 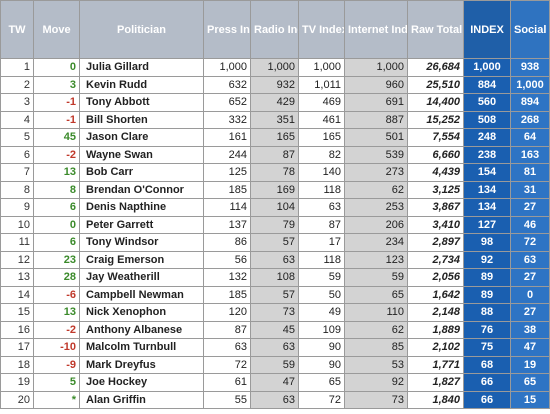 I want to click on internet-index-cell: 110, so click(x=376, y=312).